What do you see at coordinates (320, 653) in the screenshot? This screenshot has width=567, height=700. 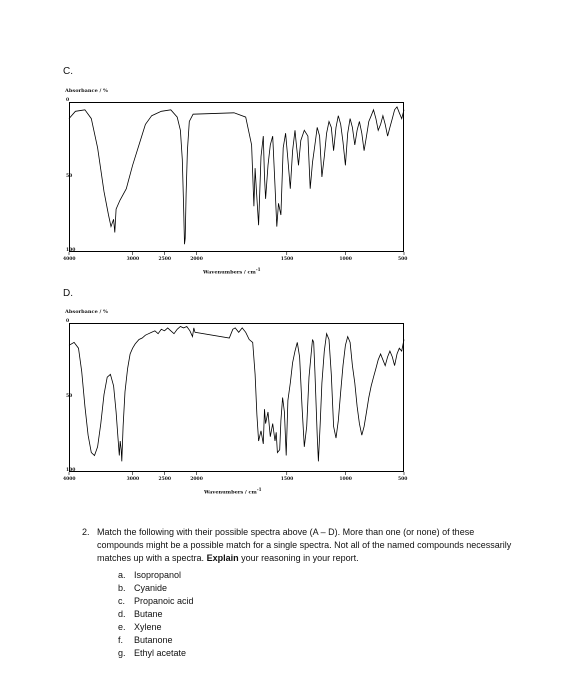 I see `answer-option: g. Ethyl acetate` at bounding box center [320, 653].